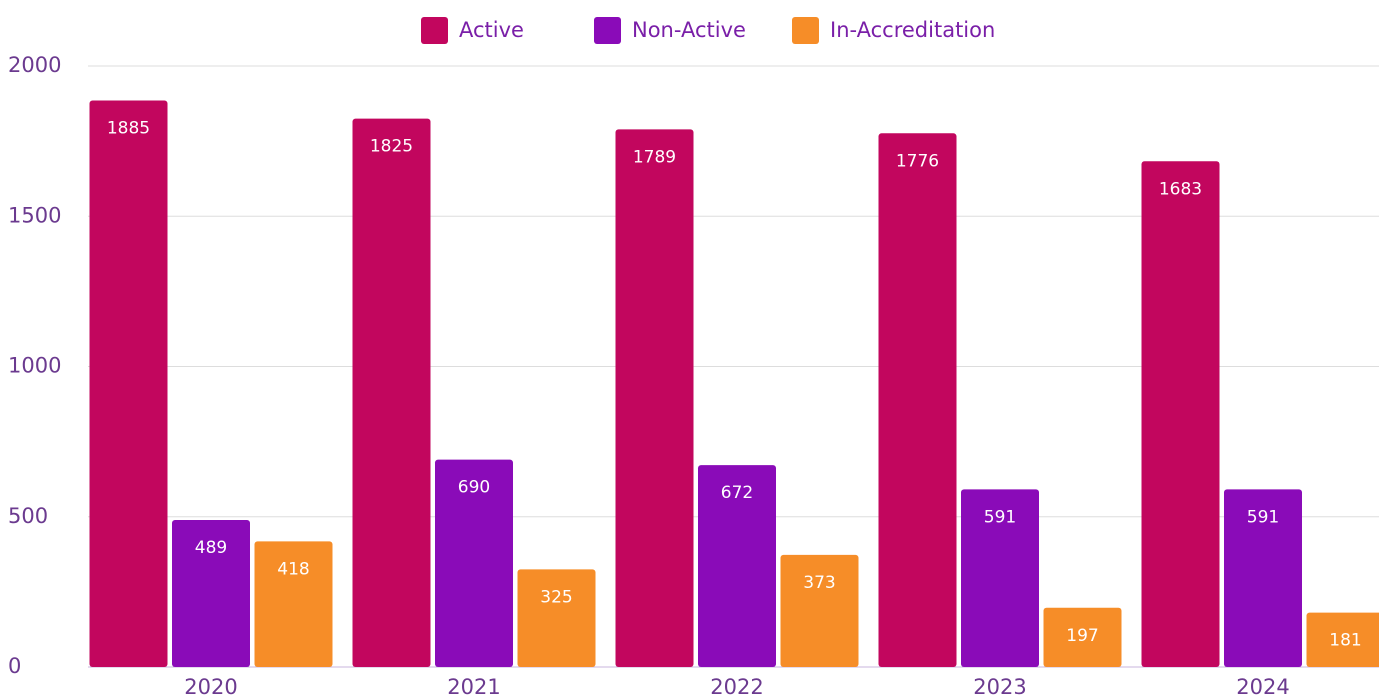 Image resolution: width=1379 pixels, height=700 pixels. I want to click on value-label: 373, so click(819, 583).